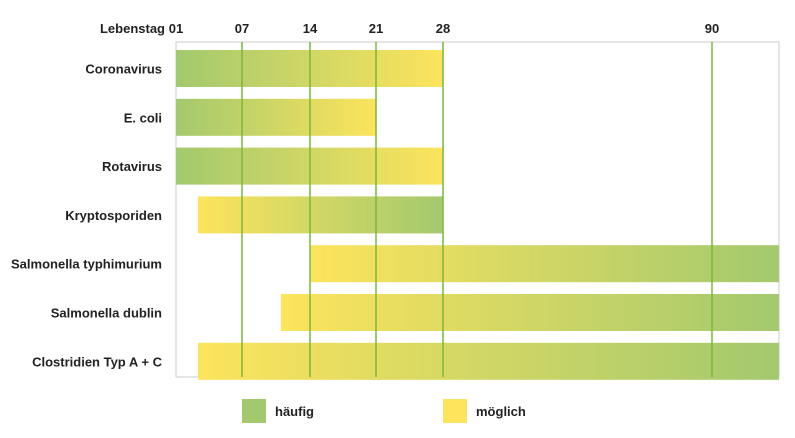 The image size is (795, 438). I want to click on category-label: Clostridien Typ A + C, so click(97, 361).